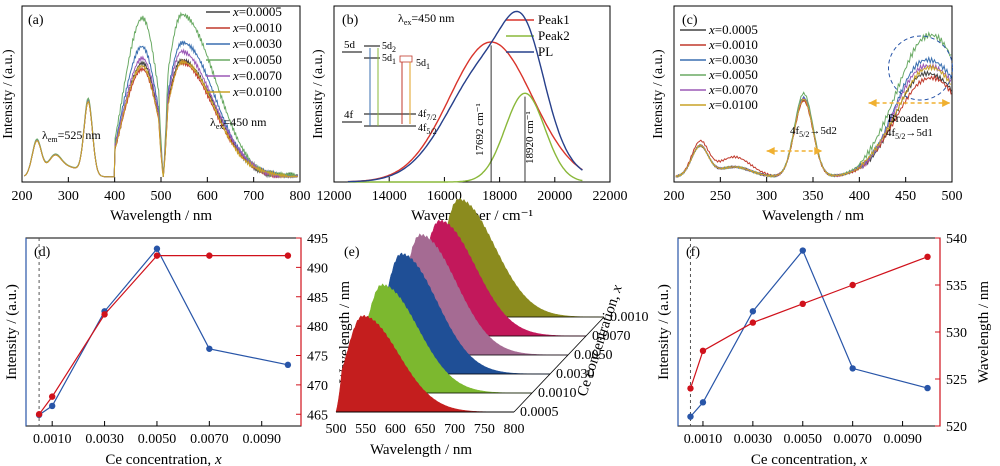 Image resolution: width=1000 pixels, height=466 pixels. I want to click on panel-d-frame, so click(163, 332).